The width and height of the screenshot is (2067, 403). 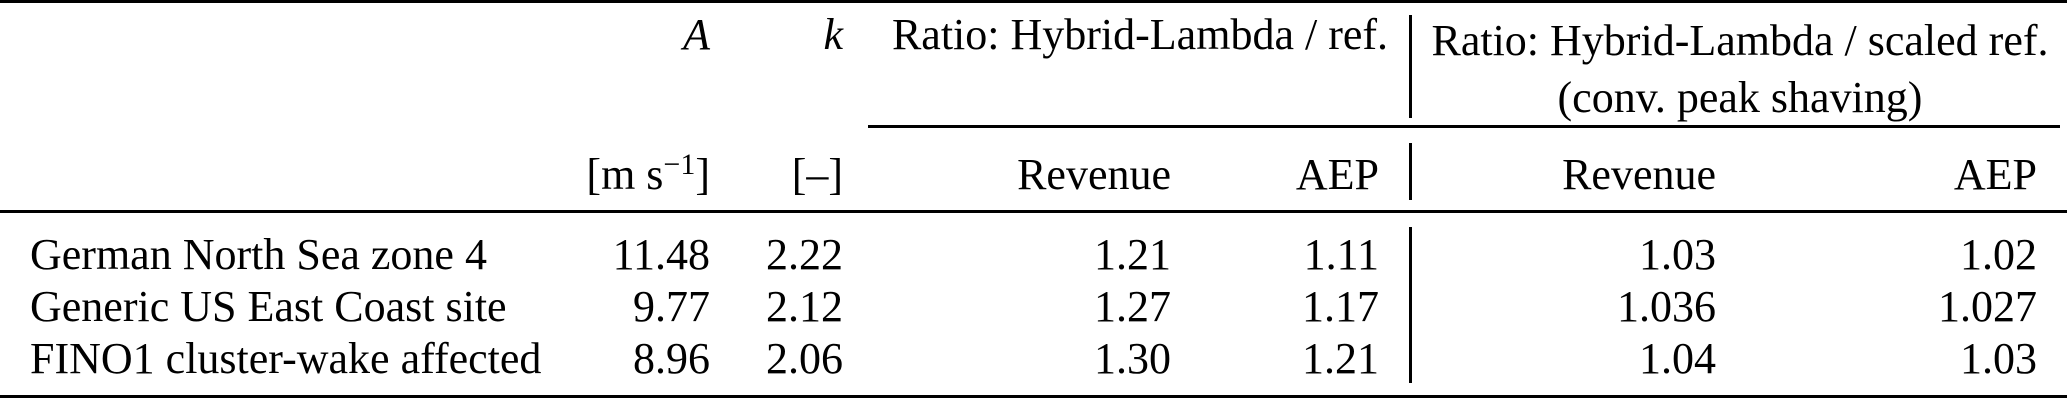 What do you see at coordinates (1033, 396) in the screenshot?
I see `bottom-rule` at bounding box center [1033, 396].